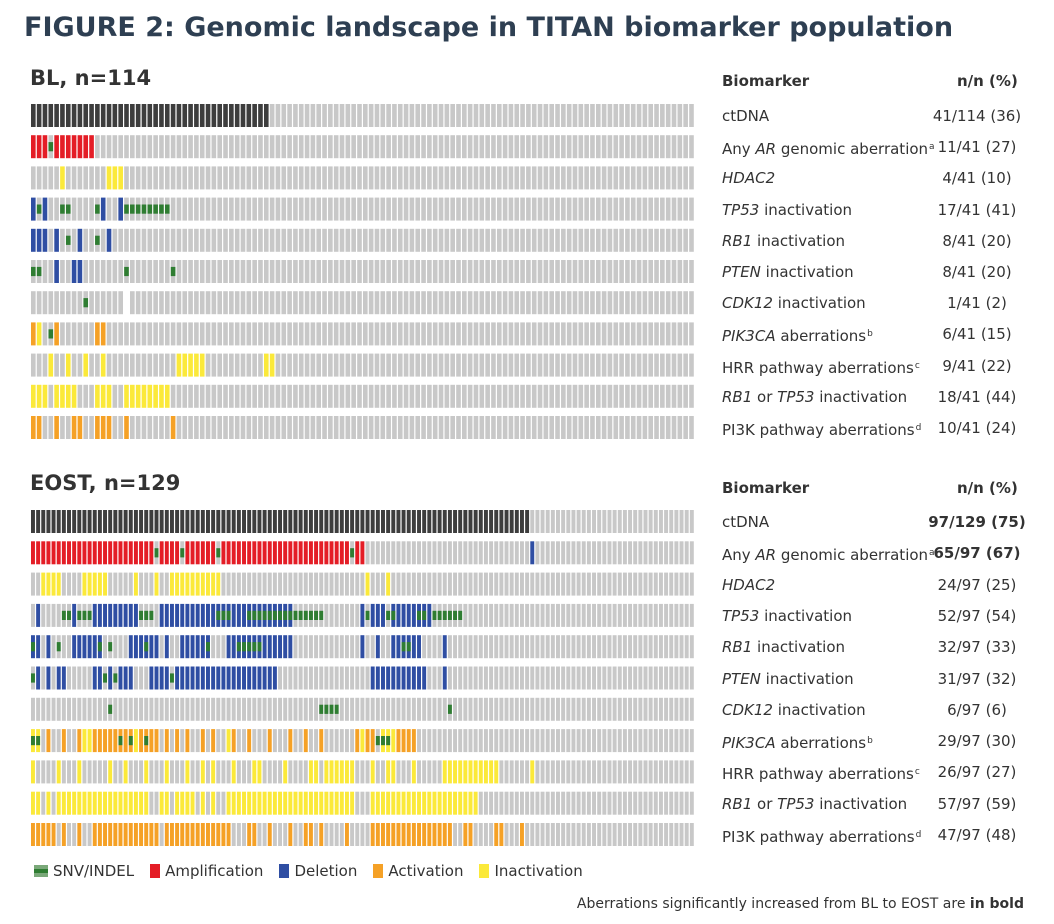 Image resolution: width=1054 pixels, height=924 pixels. What do you see at coordinates (977, 553) in the screenshot?
I see `eost-row-value-any-ar-genomic-aberrationa: 65/97 (67)` at bounding box center [977, 553].